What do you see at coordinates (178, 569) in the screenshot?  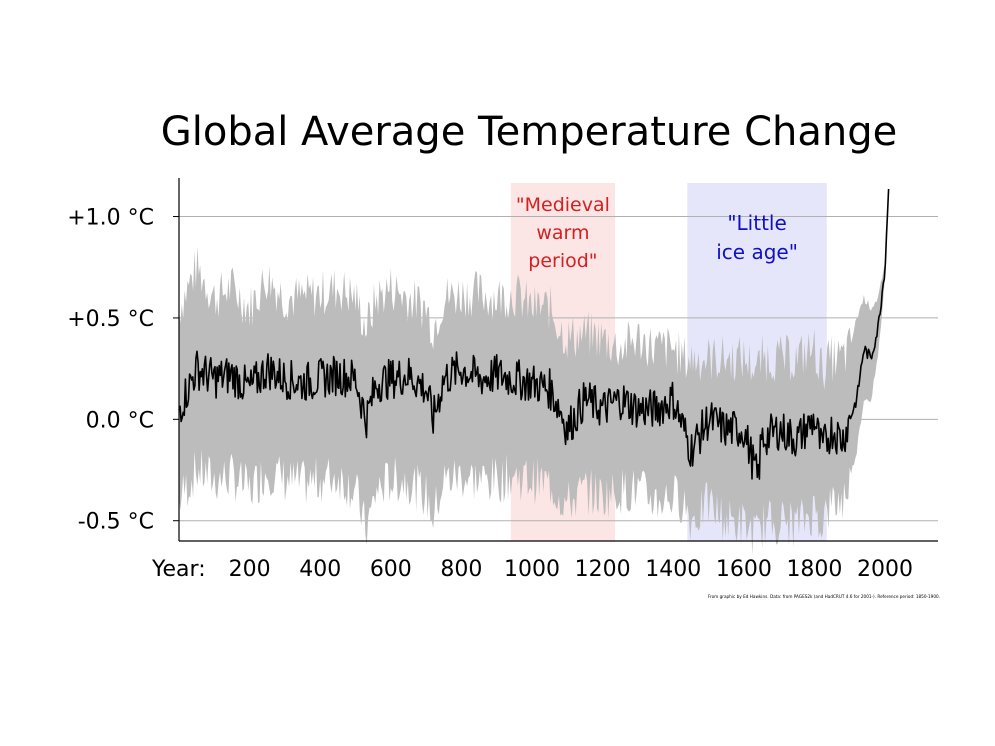 I see `x-axis-label: Year:` at bounding box center [178, 569].